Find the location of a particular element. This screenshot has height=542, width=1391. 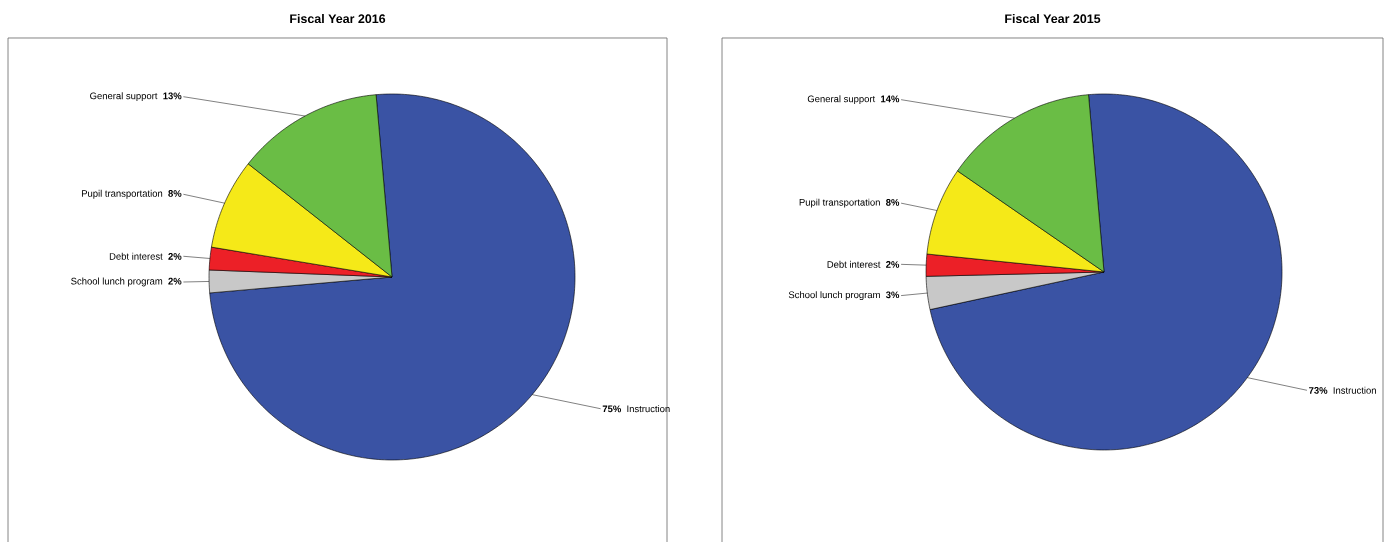

data-label: 13% is located at coordinates (172, 96).